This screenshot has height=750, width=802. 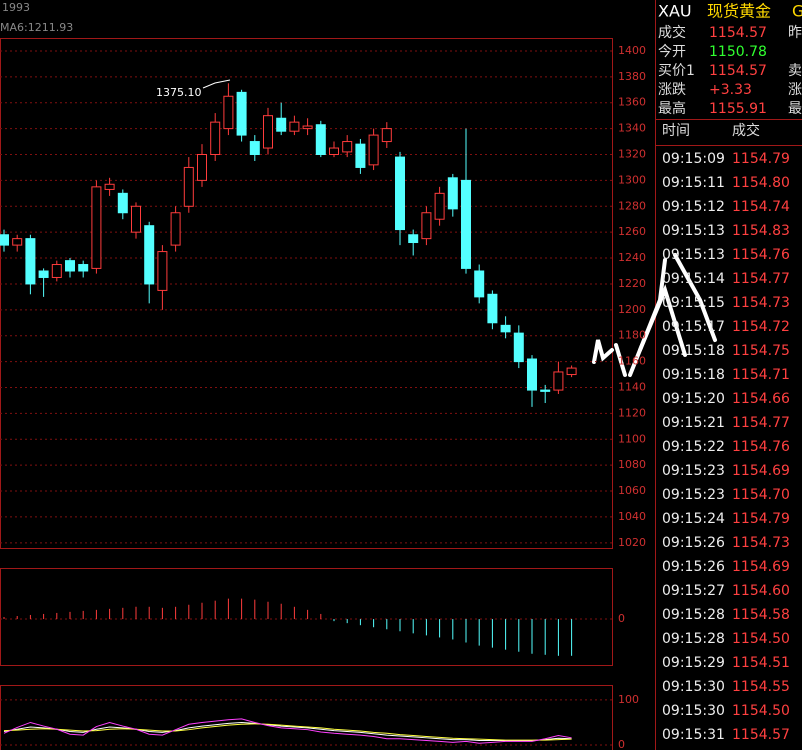 What do you see at coordinates (761, 351) in the screenshot?
I see `tick-price: 1154.75` at bounding box center [761, 351].